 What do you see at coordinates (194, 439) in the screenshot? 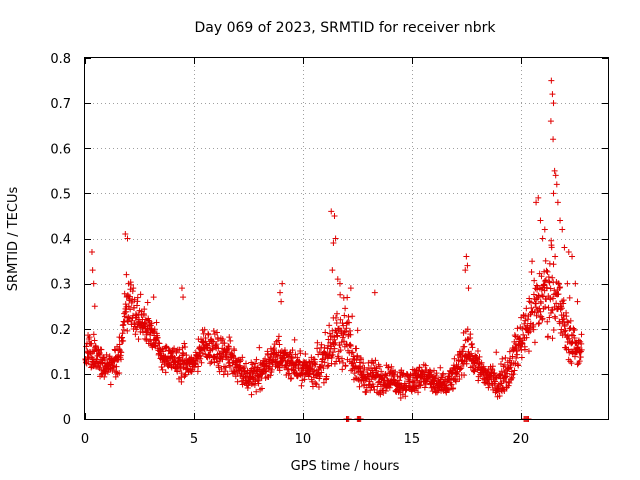
I see `x-tick-label: 5` at bounding box center [194, 439].